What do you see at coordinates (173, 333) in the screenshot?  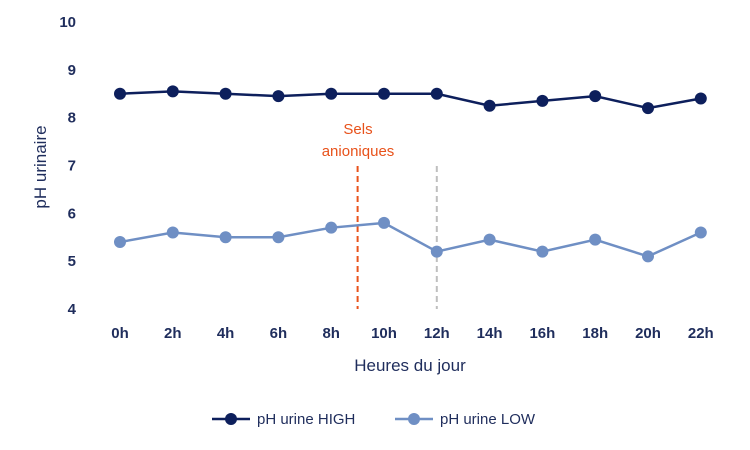 I see `x-tick-label: 2h` at bounding box center [173, 333].